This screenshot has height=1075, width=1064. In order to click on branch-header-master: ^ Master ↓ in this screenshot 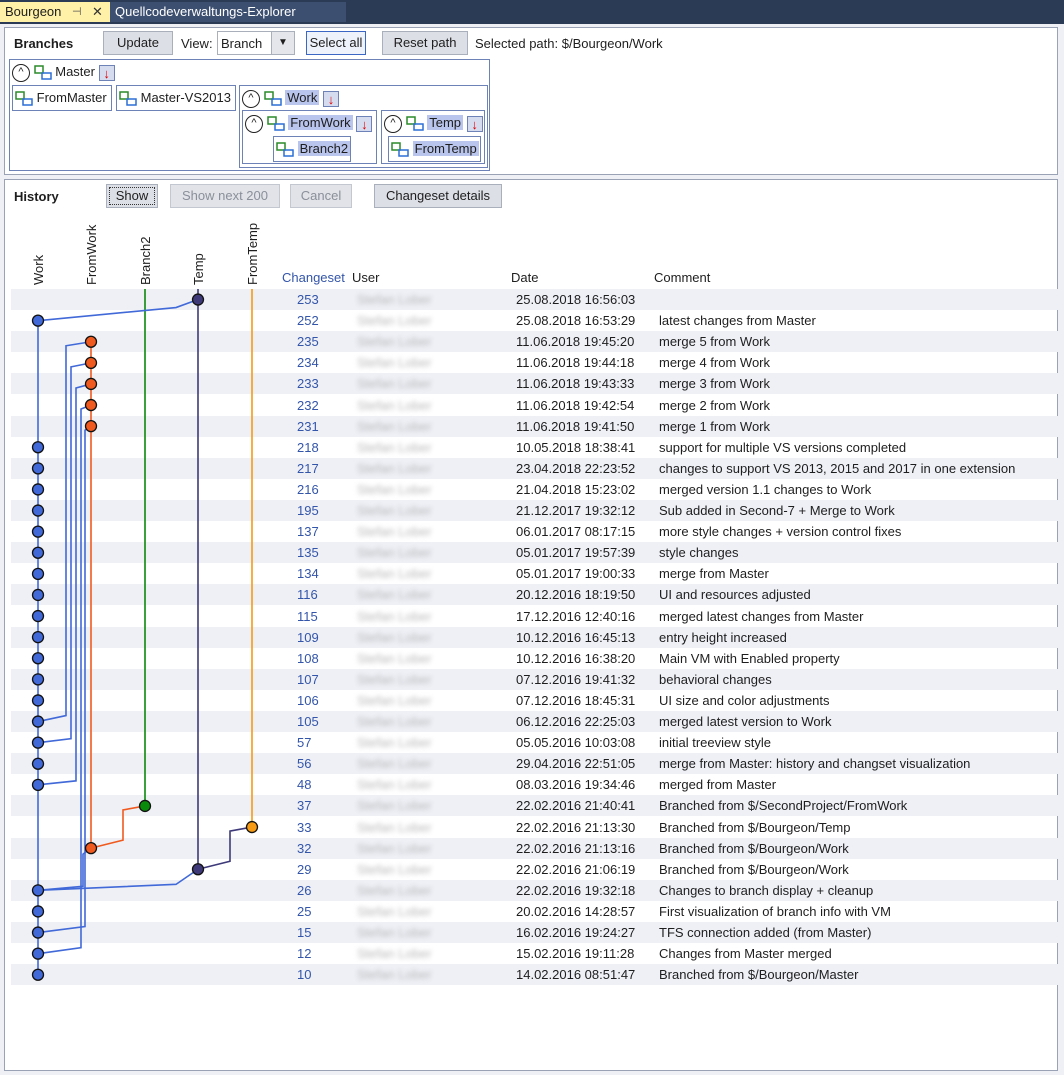, I will do `click(63, 72)`.